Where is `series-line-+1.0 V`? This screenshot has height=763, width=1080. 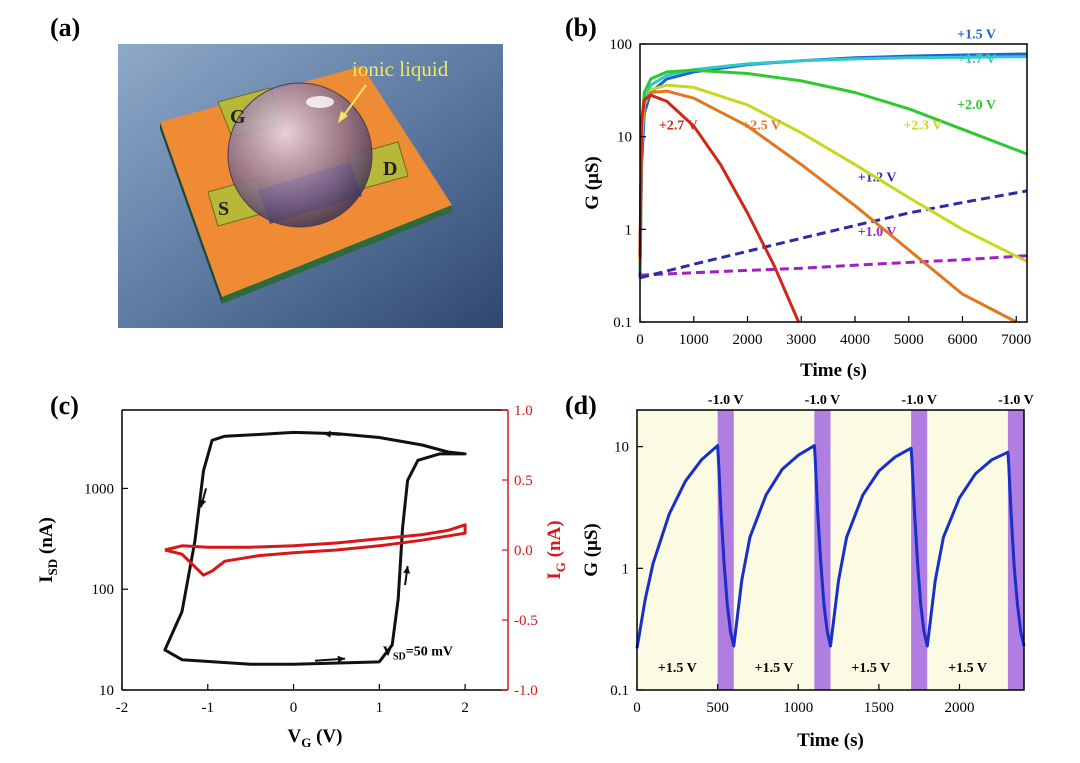 series-line-+1.0 V is located at coordinates (833, 265).